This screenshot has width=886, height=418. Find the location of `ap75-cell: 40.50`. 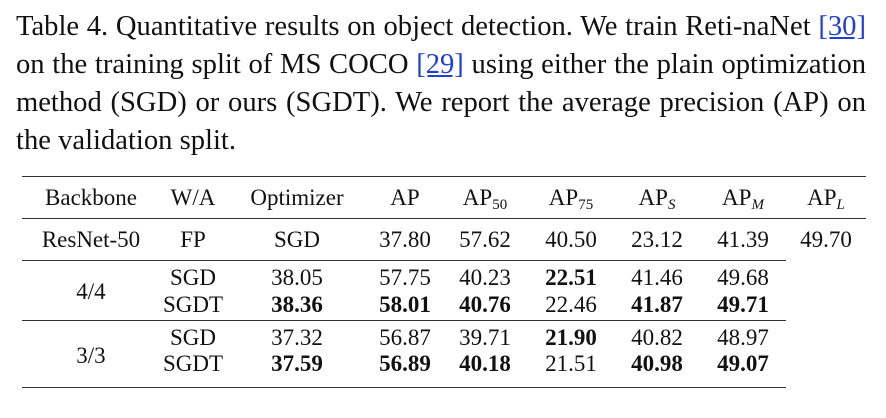

ap75-cell: 40.50 is located at coordinates (571, 239).